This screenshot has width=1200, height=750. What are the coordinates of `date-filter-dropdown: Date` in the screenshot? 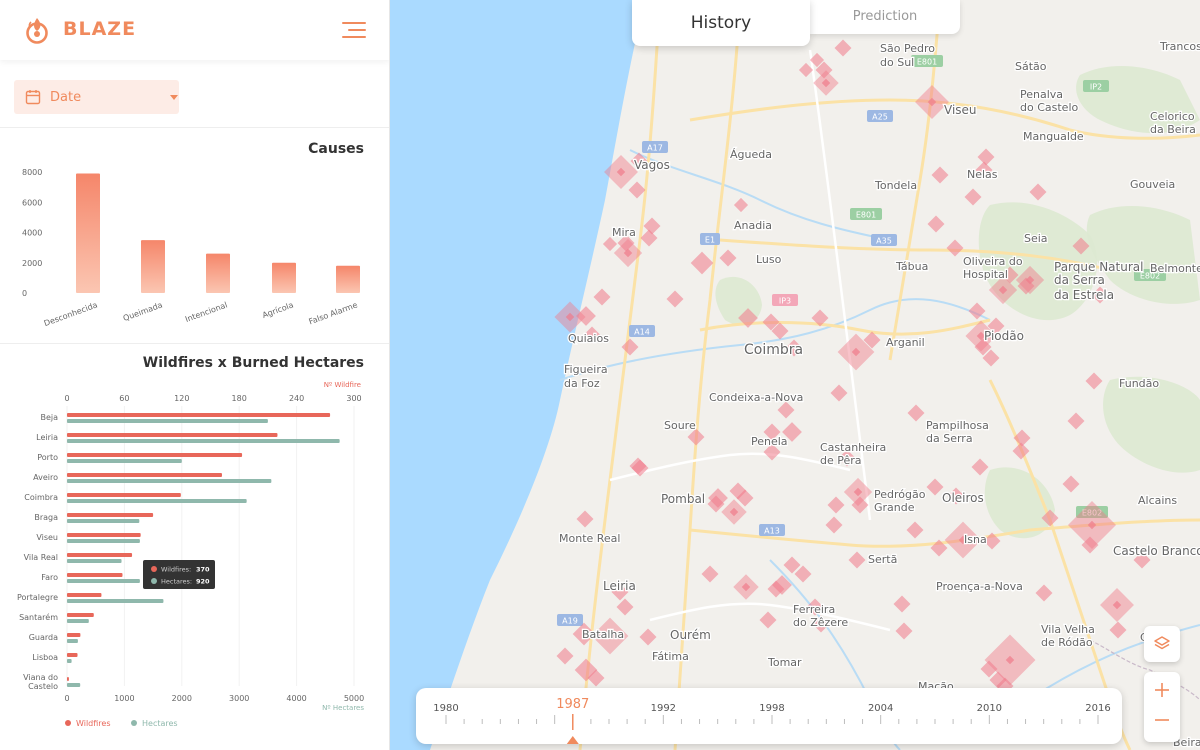 It's located at (96, 97).